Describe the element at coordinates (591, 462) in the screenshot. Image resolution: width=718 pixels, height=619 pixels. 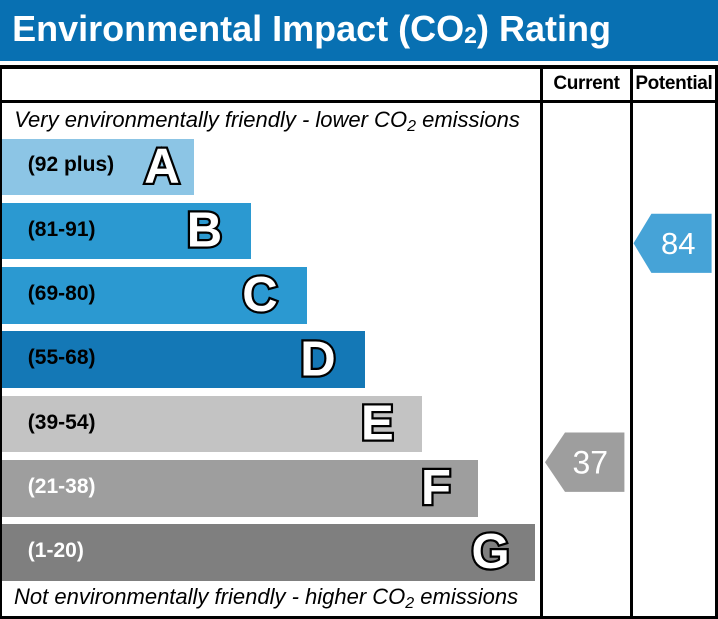
I see `svg-text: 37` at that location.